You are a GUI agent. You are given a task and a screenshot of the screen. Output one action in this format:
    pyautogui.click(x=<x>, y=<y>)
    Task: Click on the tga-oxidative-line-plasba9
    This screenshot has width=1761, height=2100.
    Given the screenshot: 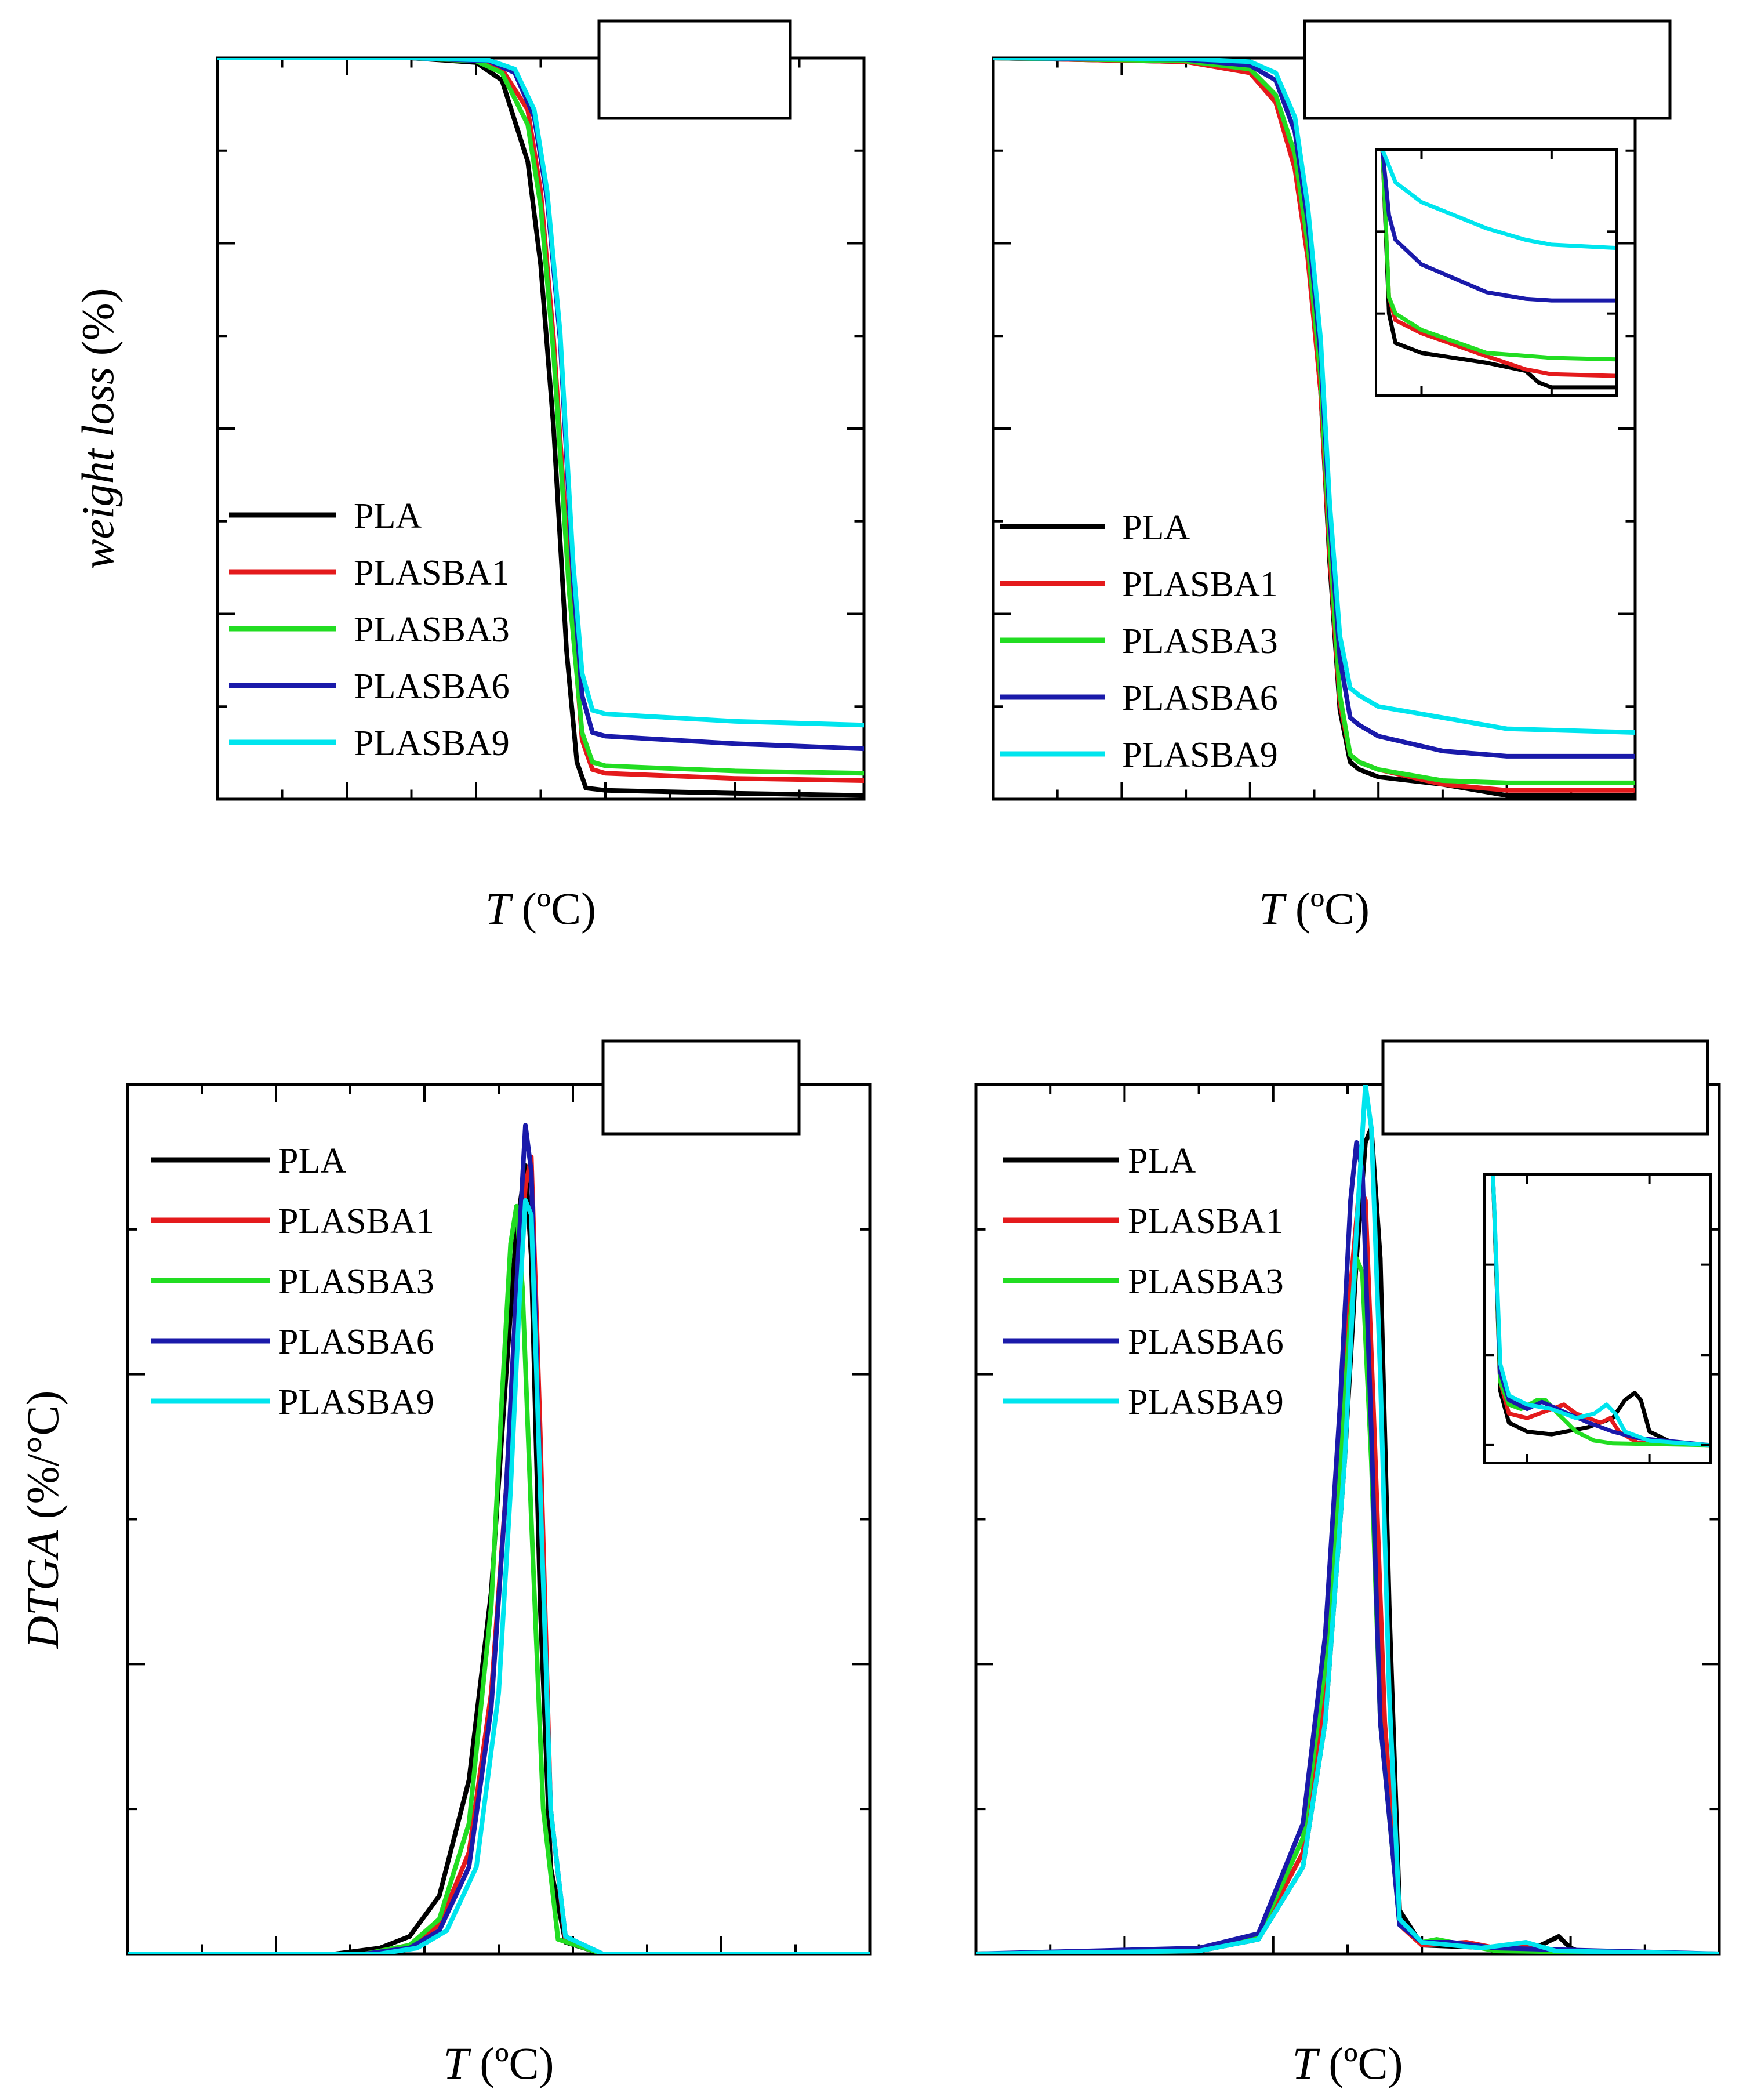 What is the action you would take?
    pyautogui.click(x=1314, y=396)
    